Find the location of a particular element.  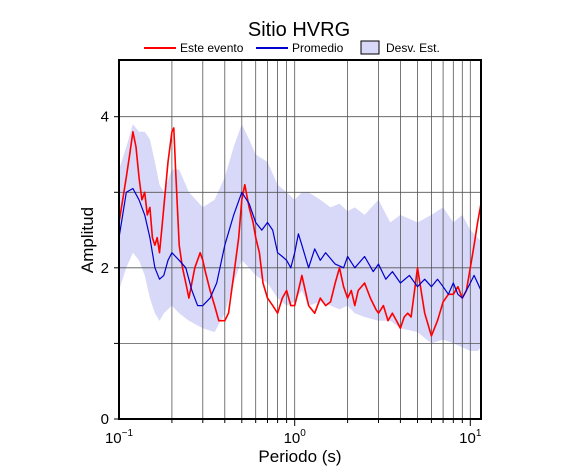

legend-swatch-desv-est is located at coordinates (370, 47).